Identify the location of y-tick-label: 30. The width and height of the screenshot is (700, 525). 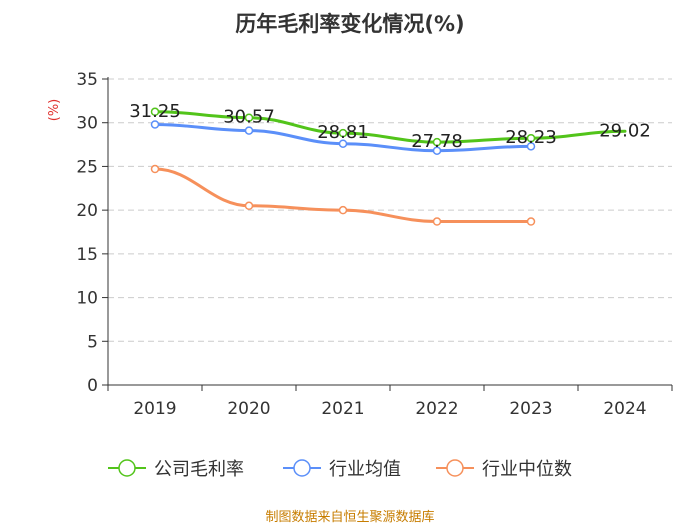
(87, 124).